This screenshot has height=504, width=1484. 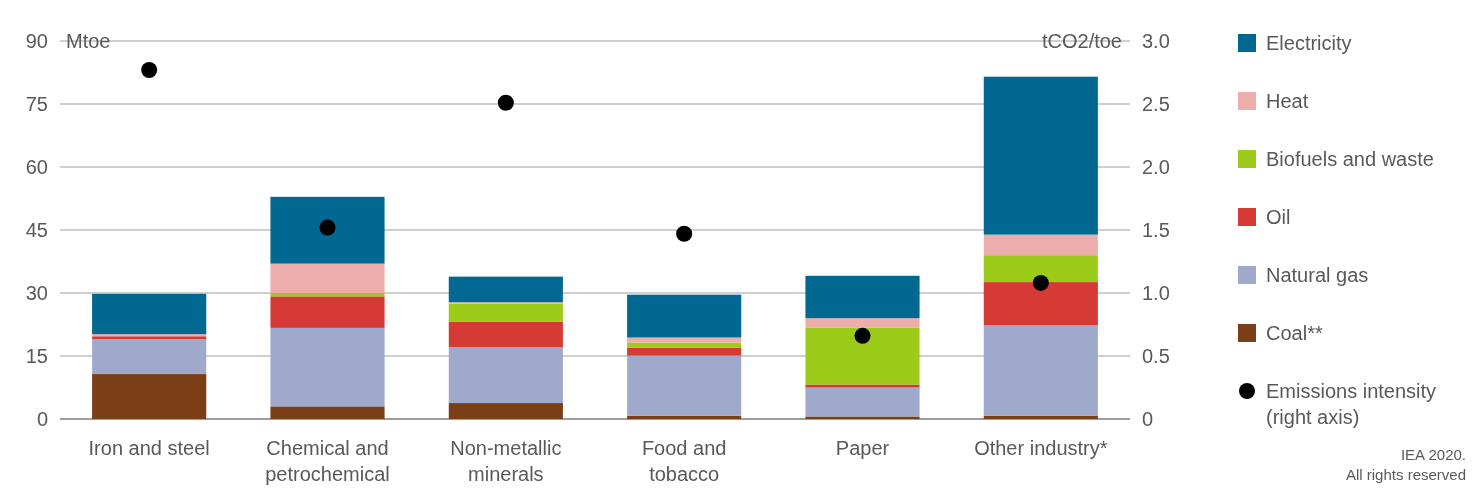 What do you see at coordinates (42, 419) in the screenshot?
I see `y-tick-label: 0` at bounding box center [42, 419].